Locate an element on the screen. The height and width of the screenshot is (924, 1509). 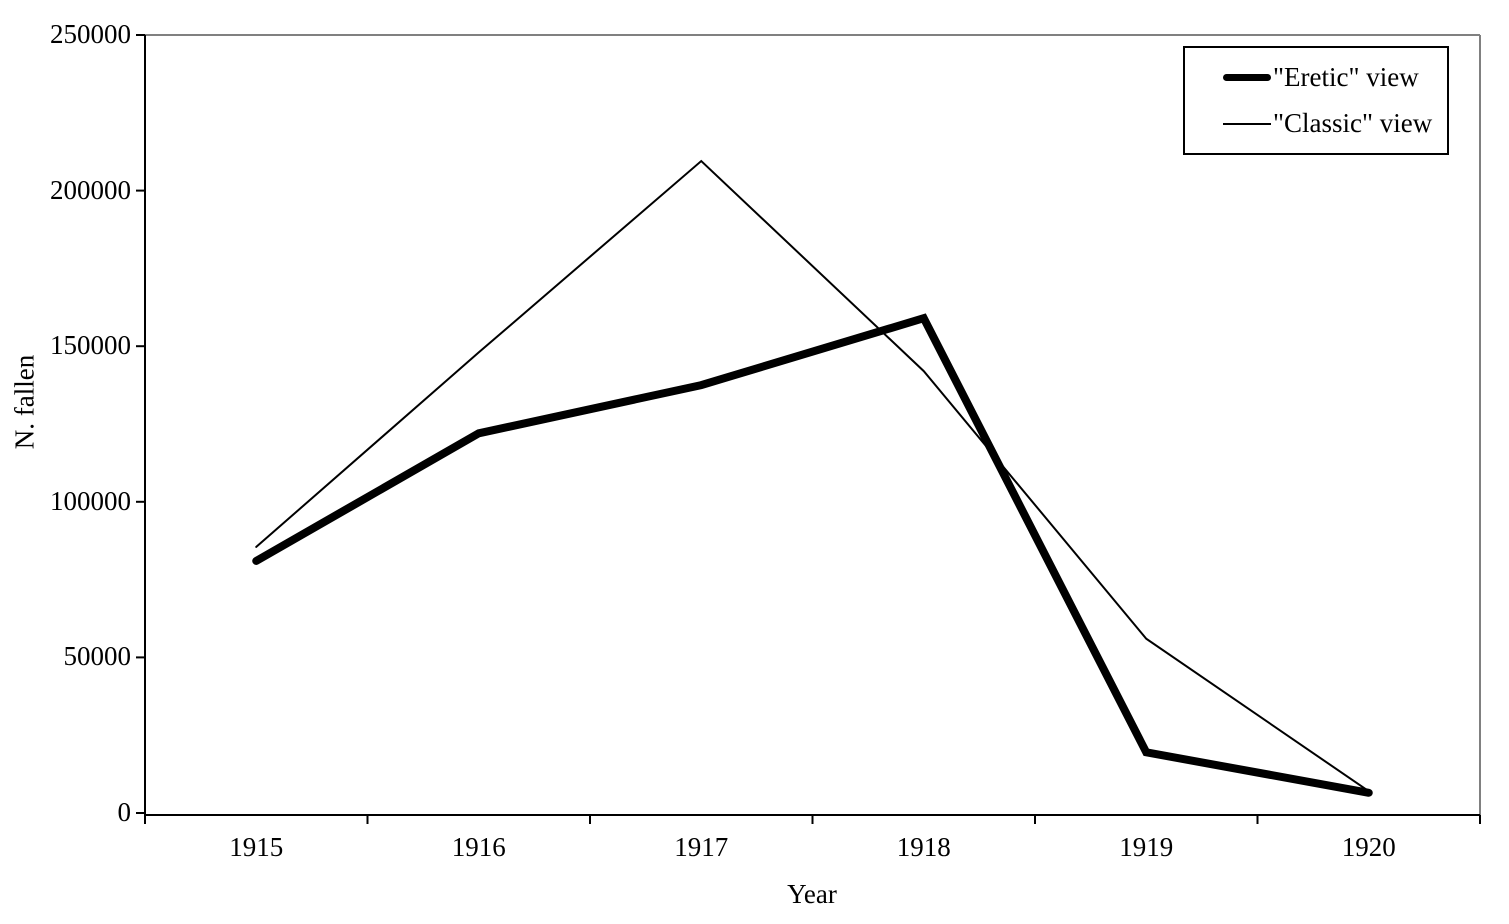
y-axis-tick-label: 0 is located at coordinates (124, 812).